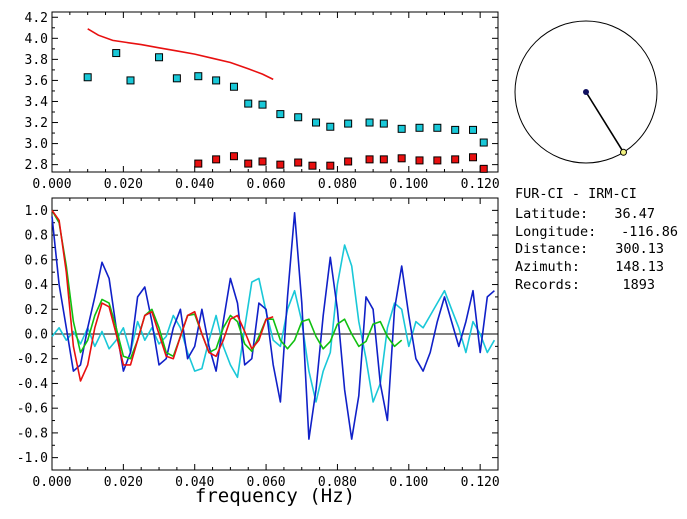 Image resolution: width=687 pixels, height=519 pixels. I want to click on y-tick-label: 3.6, so click(36, 81).